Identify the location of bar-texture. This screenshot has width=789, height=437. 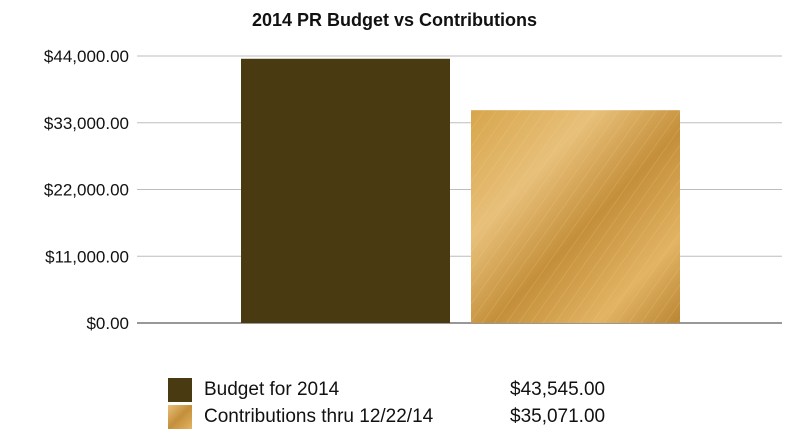
(575, 216).